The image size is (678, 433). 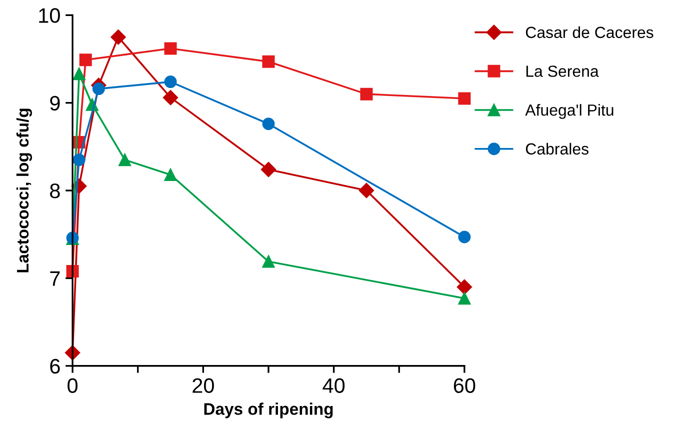 What do you see at coordinates (24, 190) in the screenshot?
I see `y-axis-title: Lactococci, log cfu/g` at bounding box center [24, 190].